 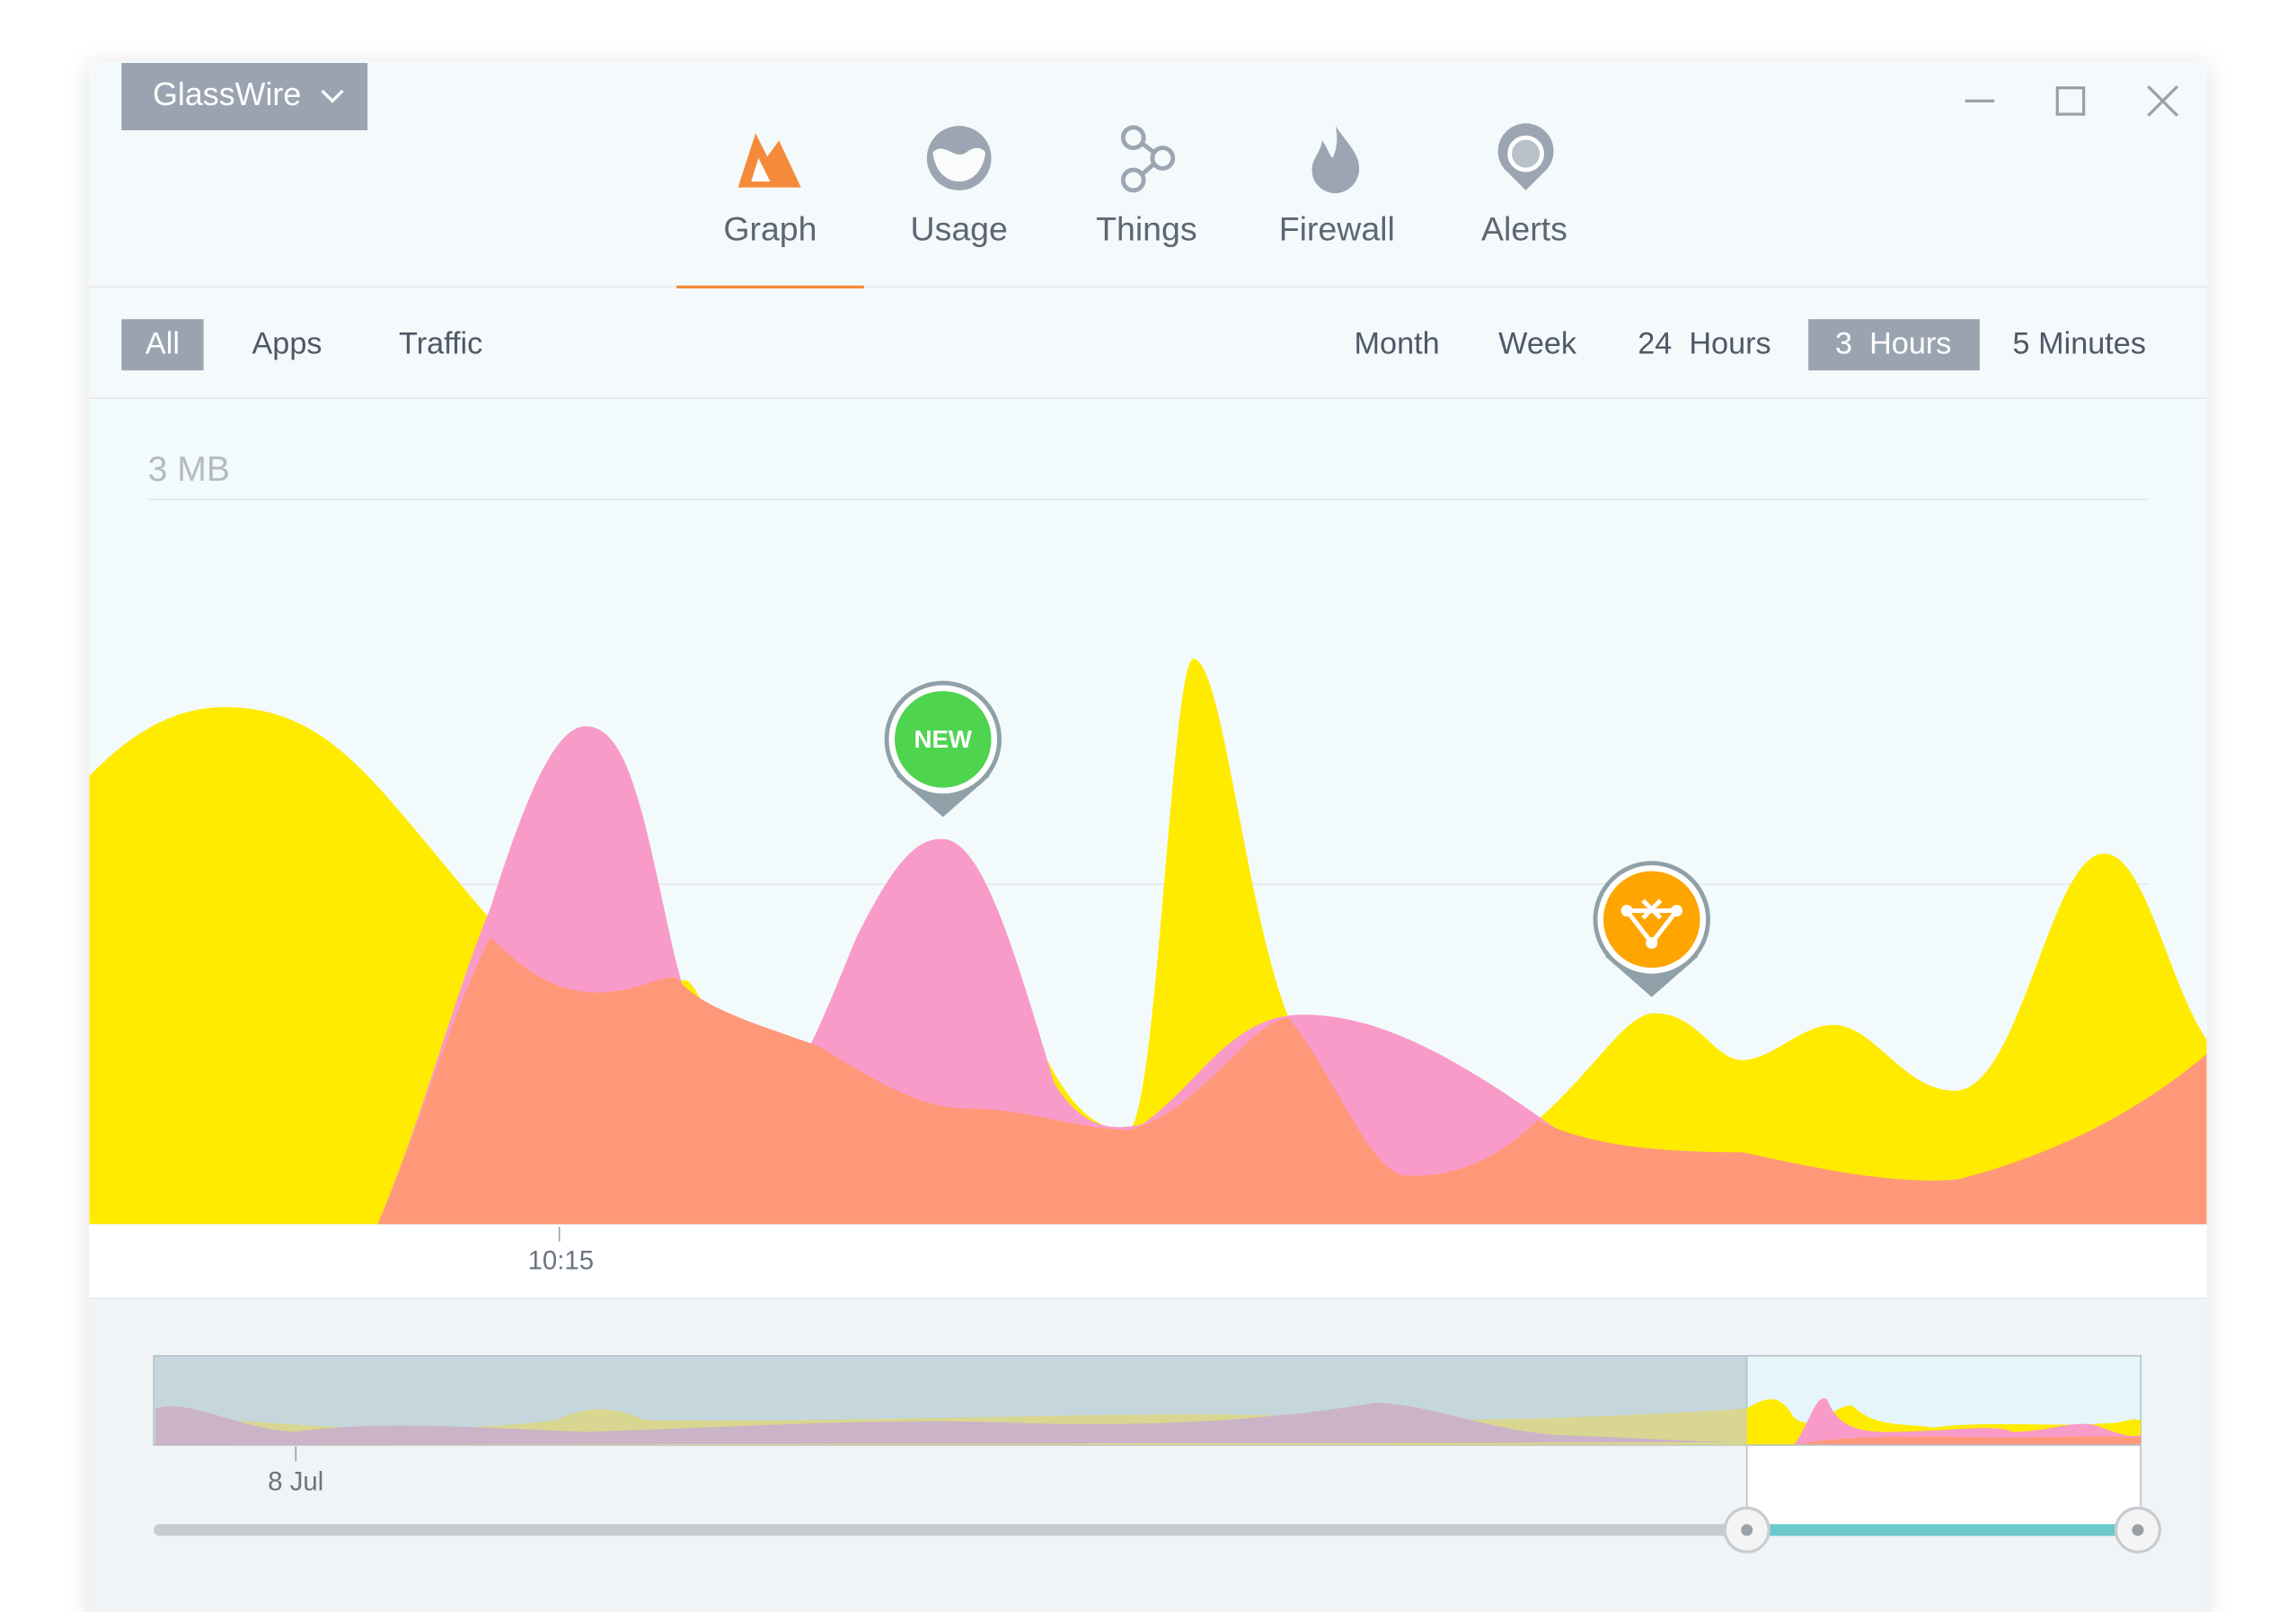 What do you see at coordinates (227, 94) in the screenshot?
I see `app-menu-label: GlassWire` at bounding box center [227, 94].